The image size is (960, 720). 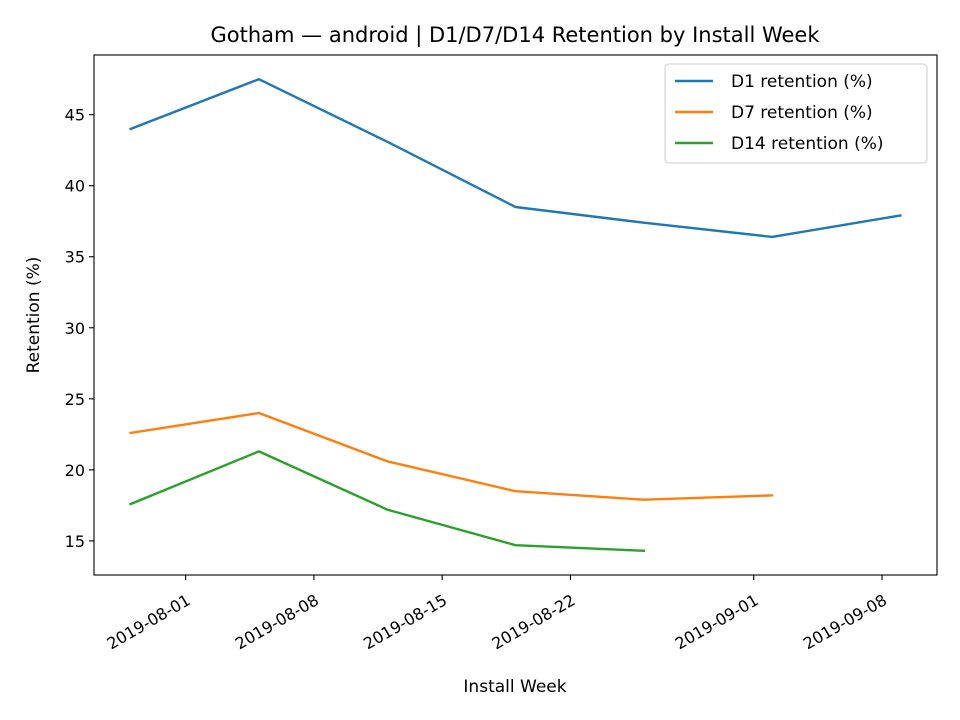 I want to click on x-tick-label: 2019-08-08, so click(x=277, y=621).